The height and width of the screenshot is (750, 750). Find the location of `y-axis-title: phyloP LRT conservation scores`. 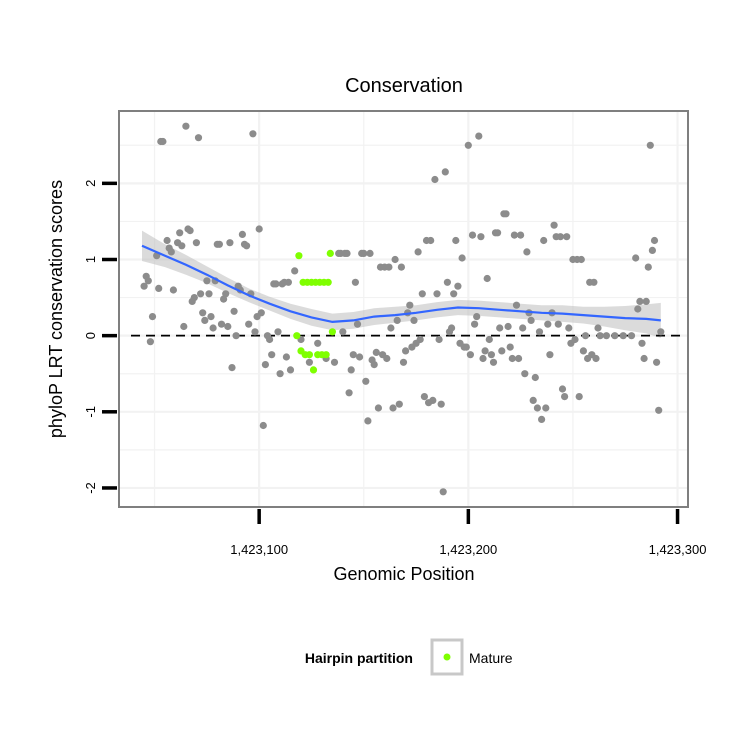

y-axis-title: phyloP LRT conservation scores is located at coordinates (56, 309).